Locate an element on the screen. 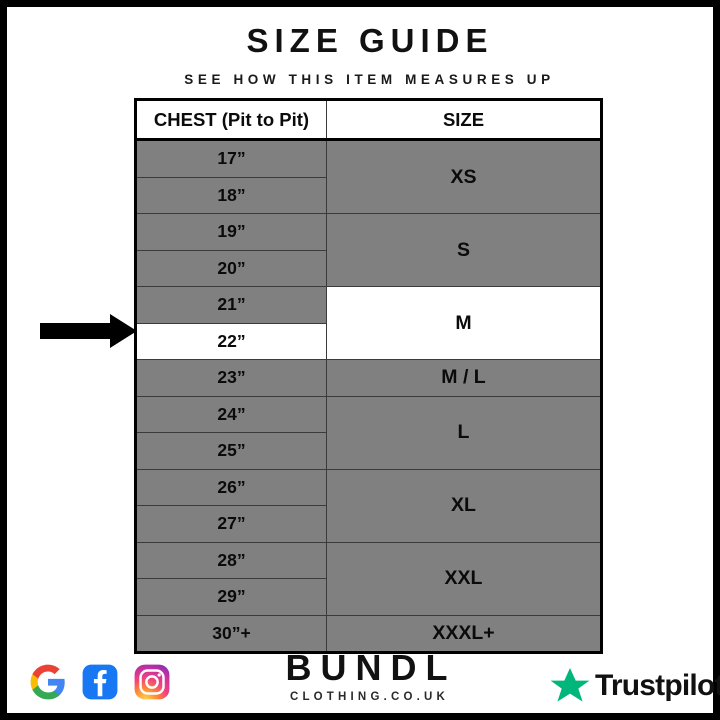 The height and width of the screenshot is (720, 720). chest-value: 19” is located at coordinates (231, 232).